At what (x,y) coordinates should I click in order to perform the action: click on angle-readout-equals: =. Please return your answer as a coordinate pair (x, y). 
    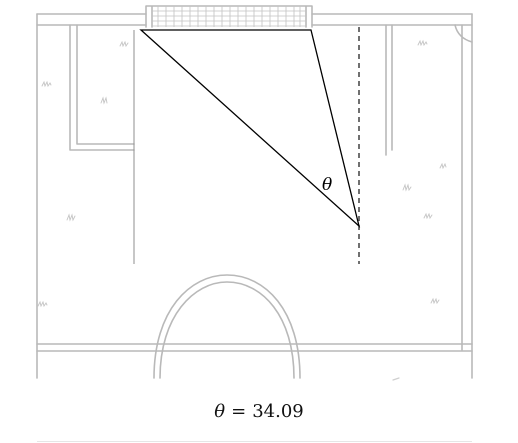
    Looking at the image, I should click on (239, 411).